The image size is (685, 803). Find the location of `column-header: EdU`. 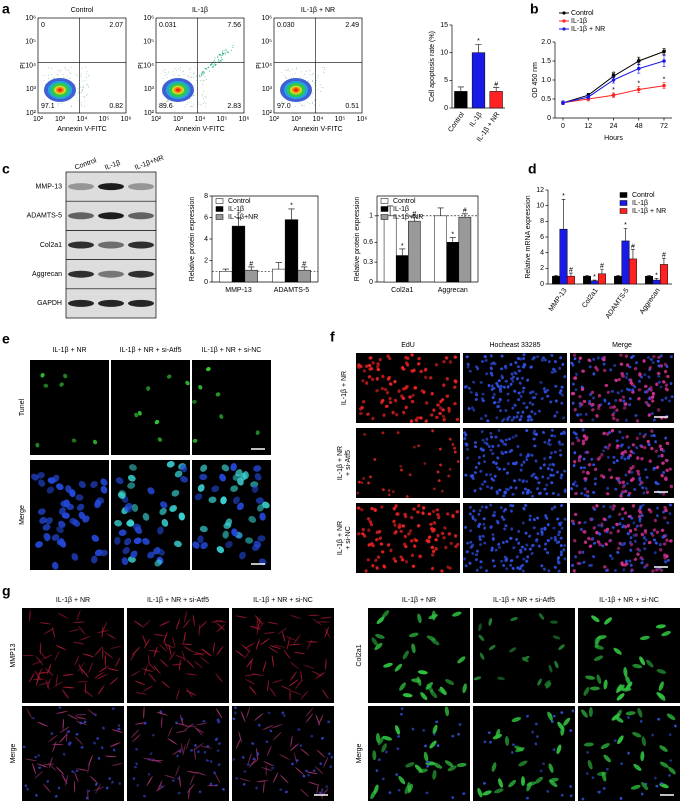

column-header: EdU is located at coordinates (408, 345).